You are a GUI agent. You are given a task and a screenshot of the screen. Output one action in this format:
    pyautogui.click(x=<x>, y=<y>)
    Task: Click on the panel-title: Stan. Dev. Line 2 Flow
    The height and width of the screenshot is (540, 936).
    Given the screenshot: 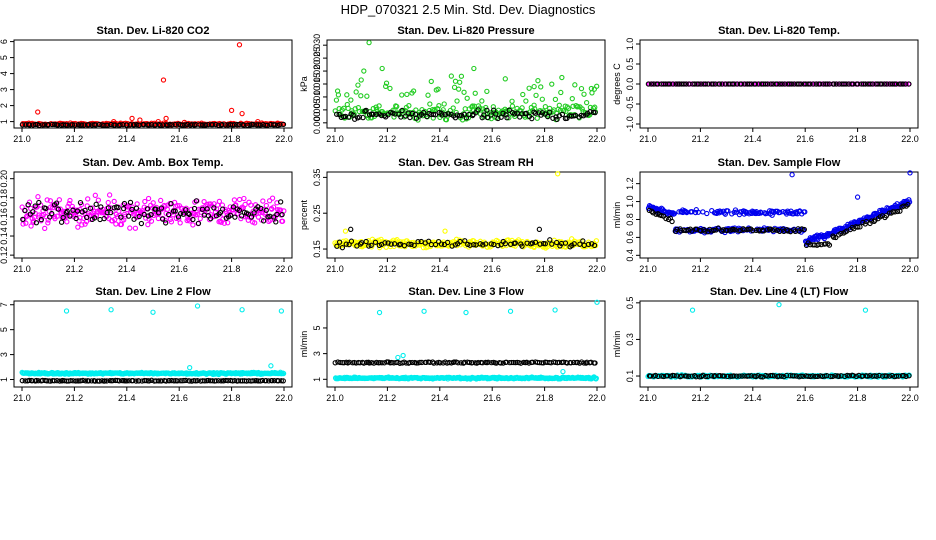 What is the action you would take?
    pyautogui.click(x=153, y=292)
    